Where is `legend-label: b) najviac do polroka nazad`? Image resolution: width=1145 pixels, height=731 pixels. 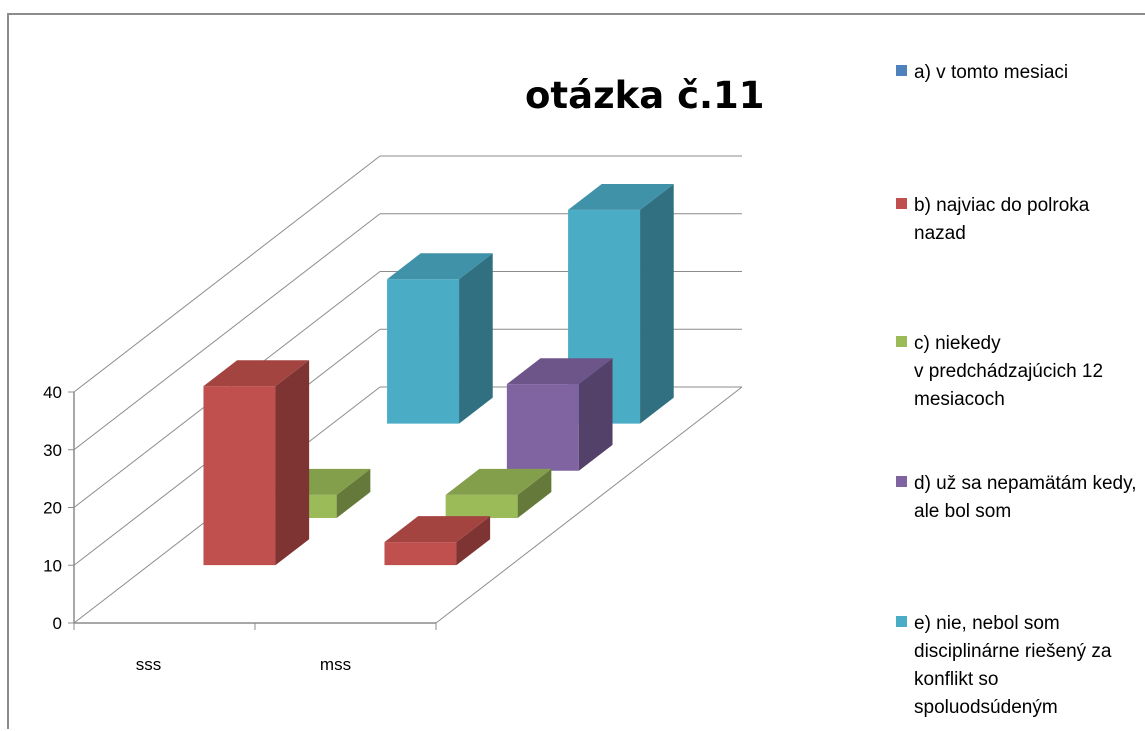 legend-label: b) najviac do polroka nazad is located at coordinates (1002, 219).